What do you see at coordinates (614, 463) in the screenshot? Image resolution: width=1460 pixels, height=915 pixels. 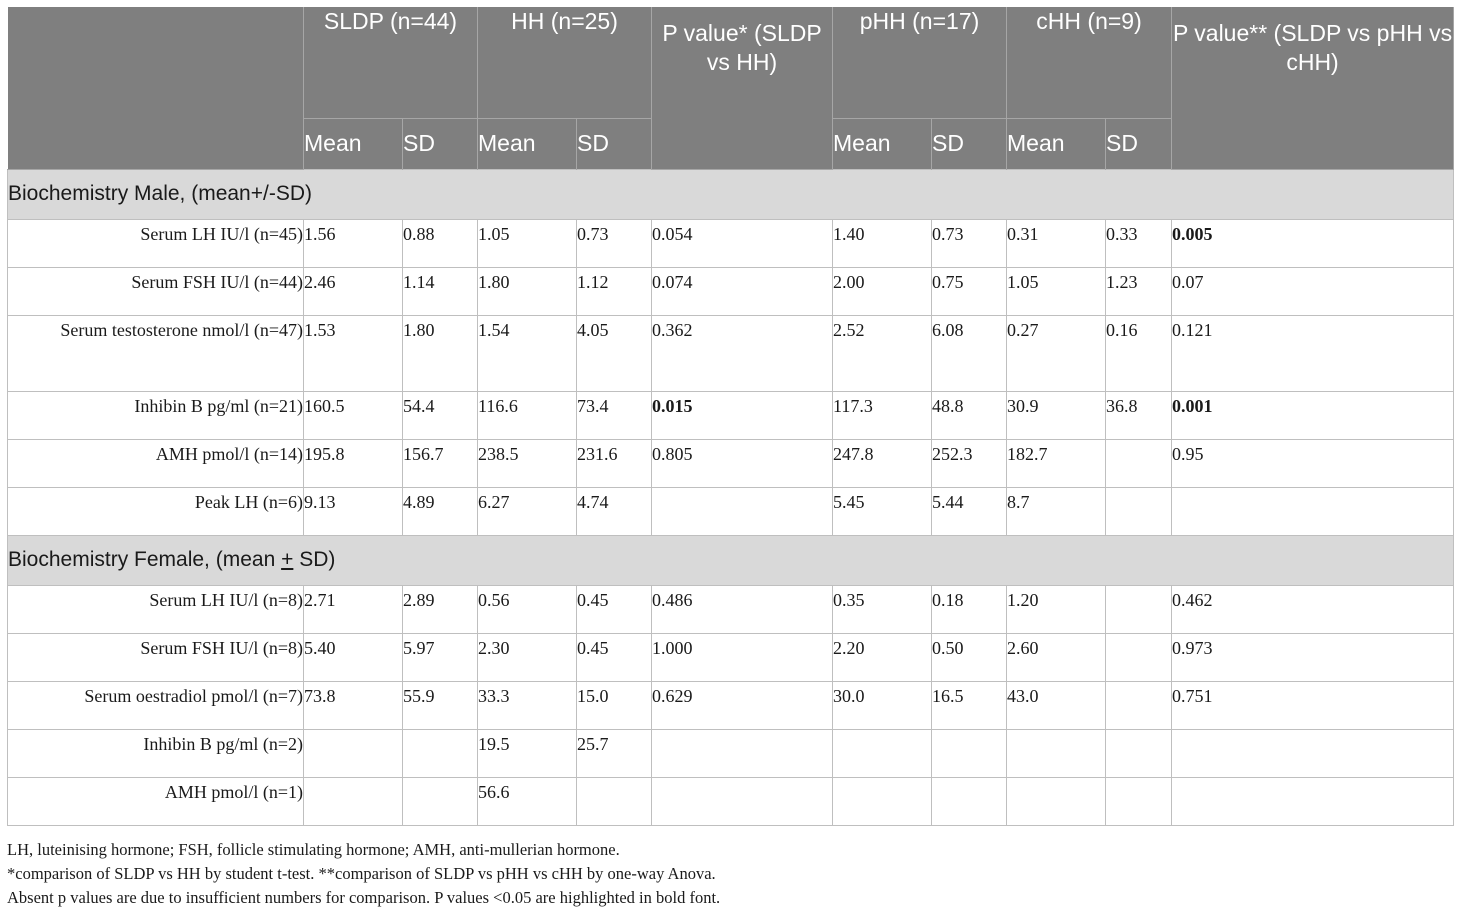 I see `cell-hh-sd: 231.6` at bounding box center [614, 463].